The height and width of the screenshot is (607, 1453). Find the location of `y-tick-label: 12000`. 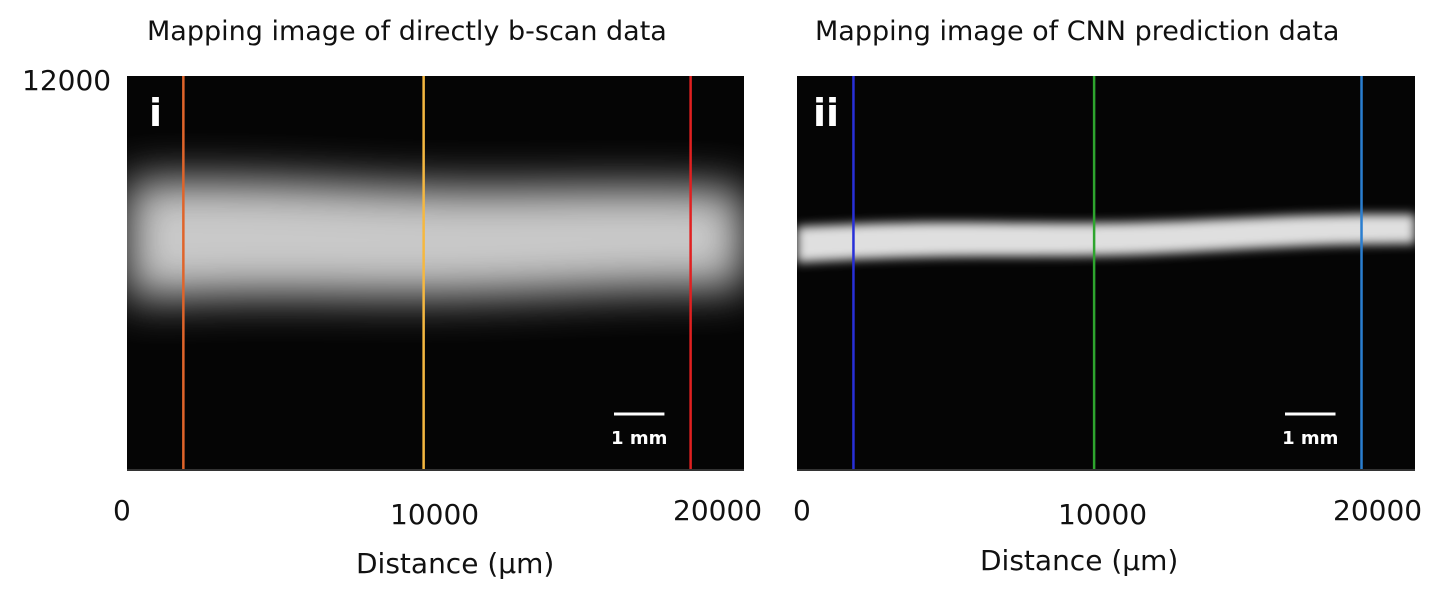

y-tick-label: 12000 is located at coordinates (67, 80).